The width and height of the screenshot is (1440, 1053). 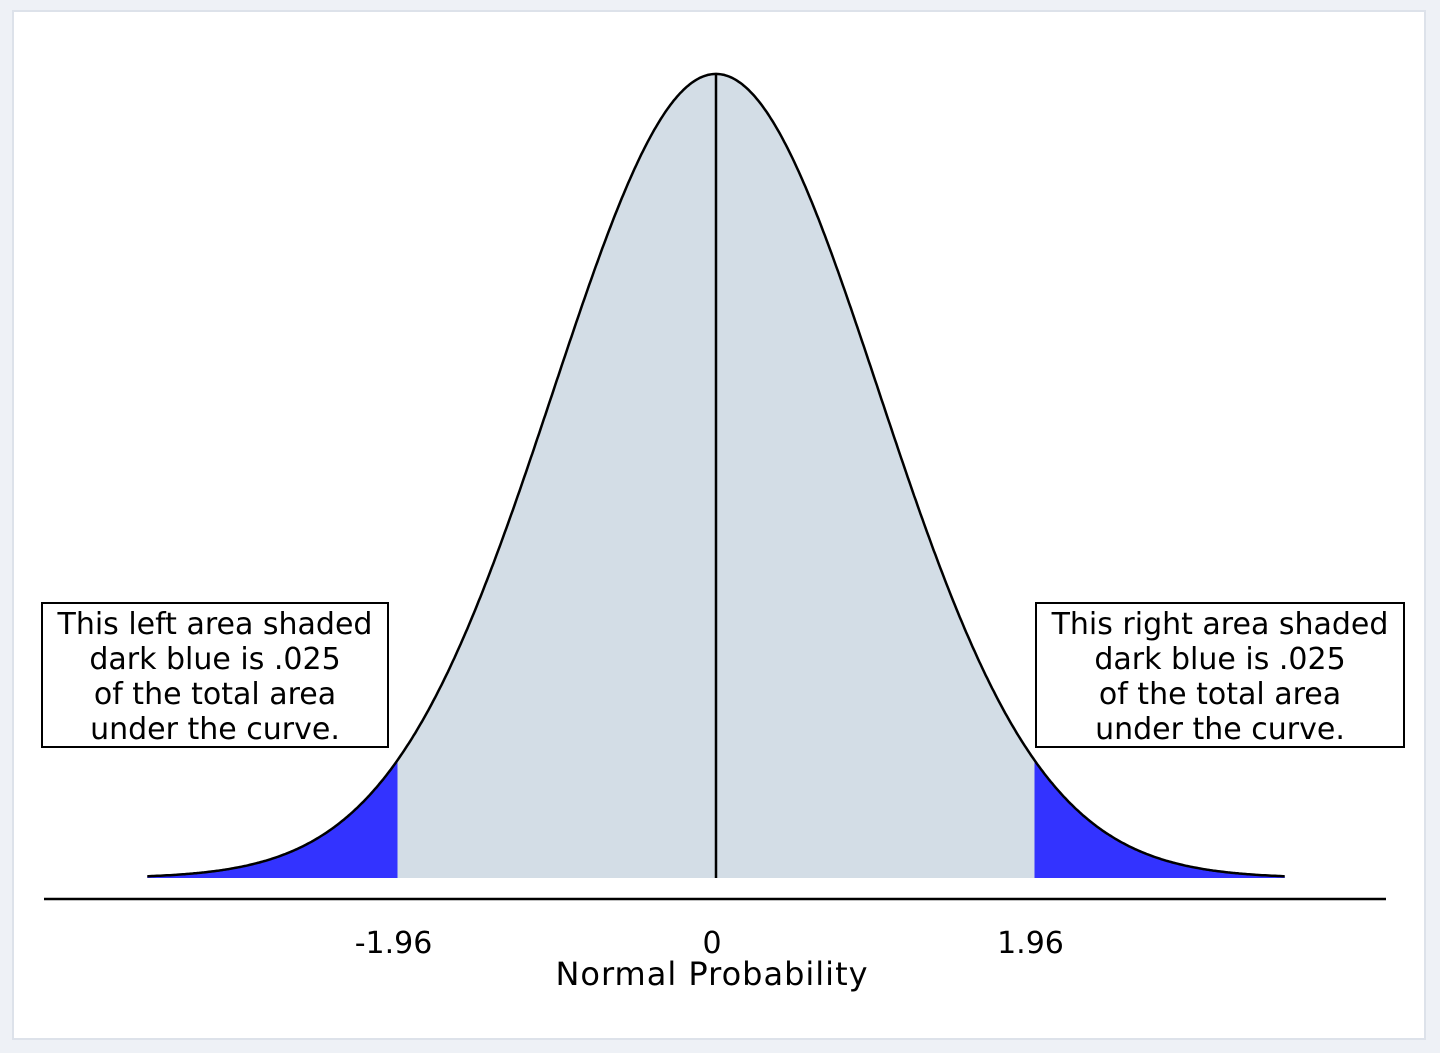 What do you see at coordinates (214, 659) in the screenshot?
I see `left-annotation-line: dark blue is .025` at bounding box center [214, 659].